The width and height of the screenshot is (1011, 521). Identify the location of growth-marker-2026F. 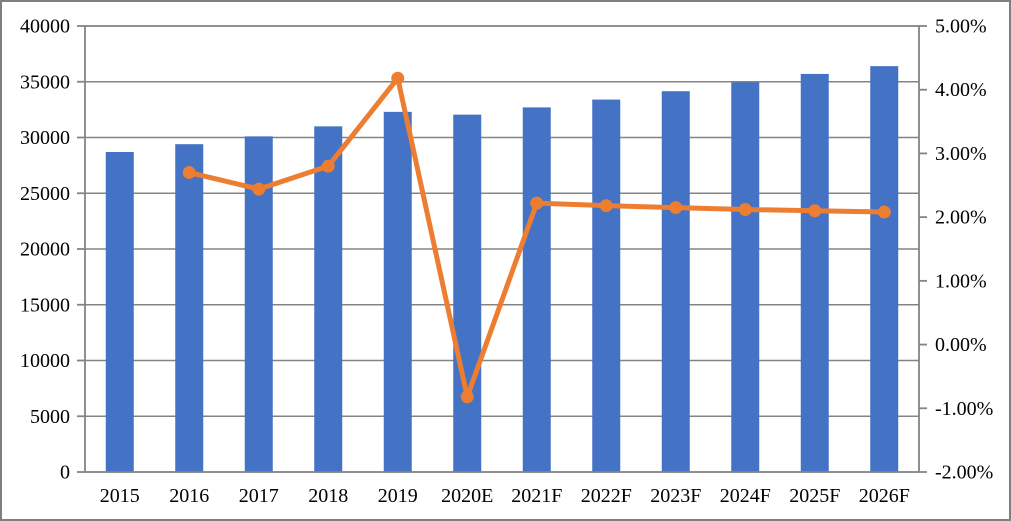
(884, 212).